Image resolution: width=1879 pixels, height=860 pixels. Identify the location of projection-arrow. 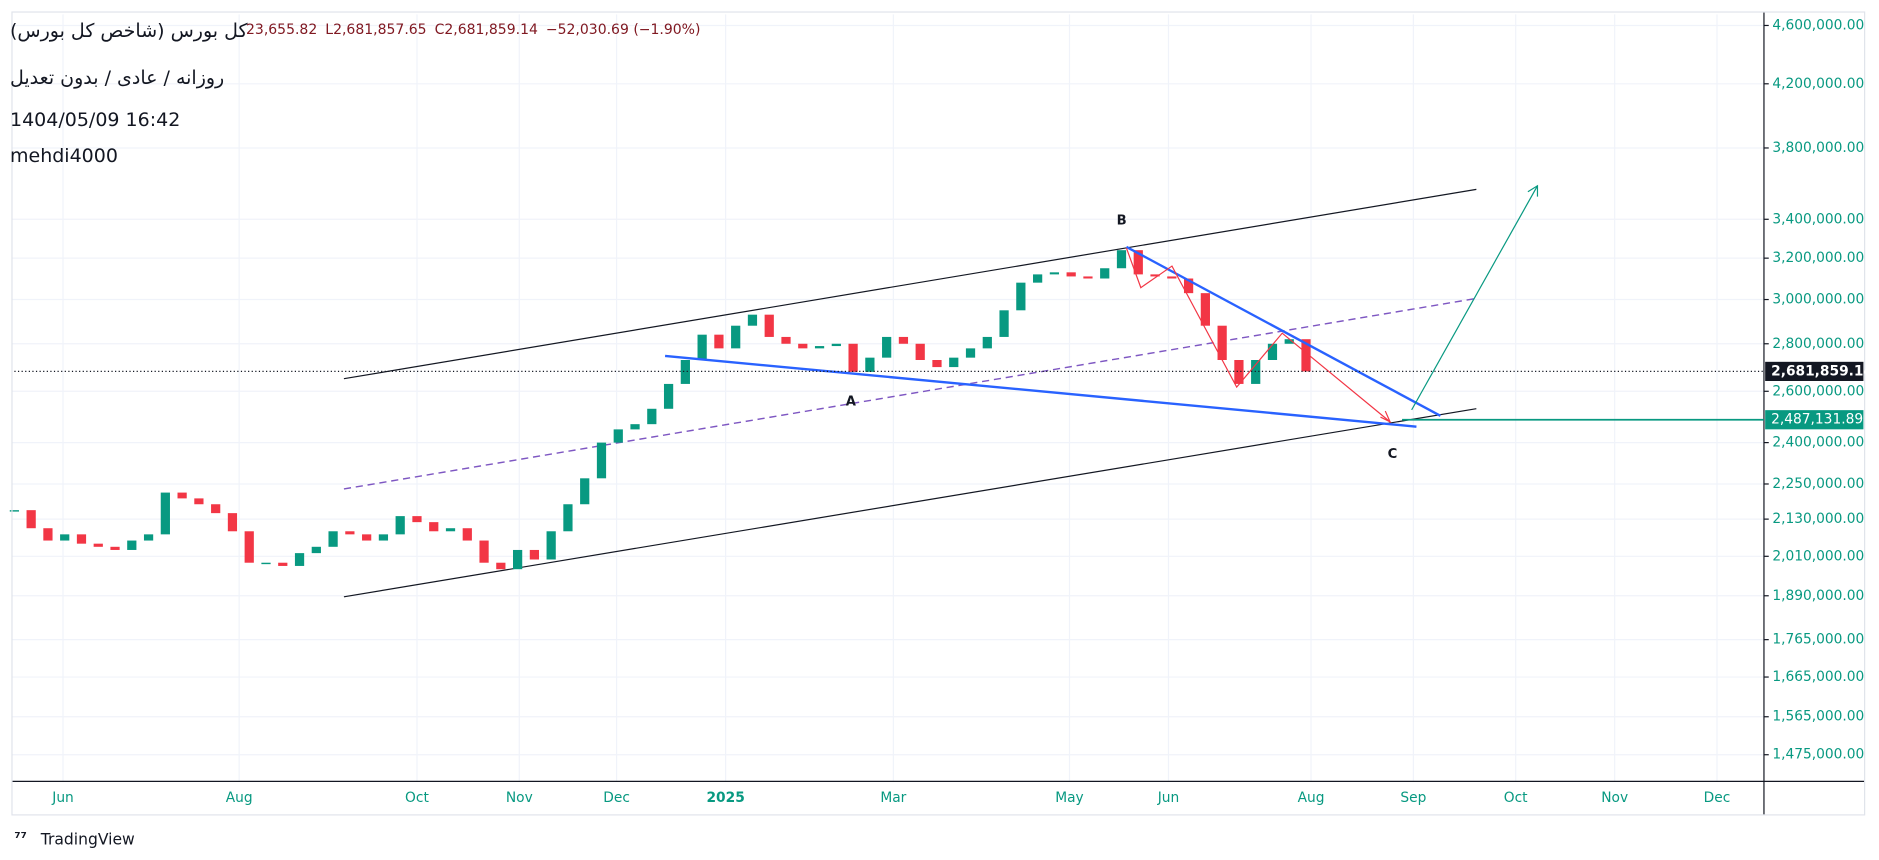
(1474, 298).